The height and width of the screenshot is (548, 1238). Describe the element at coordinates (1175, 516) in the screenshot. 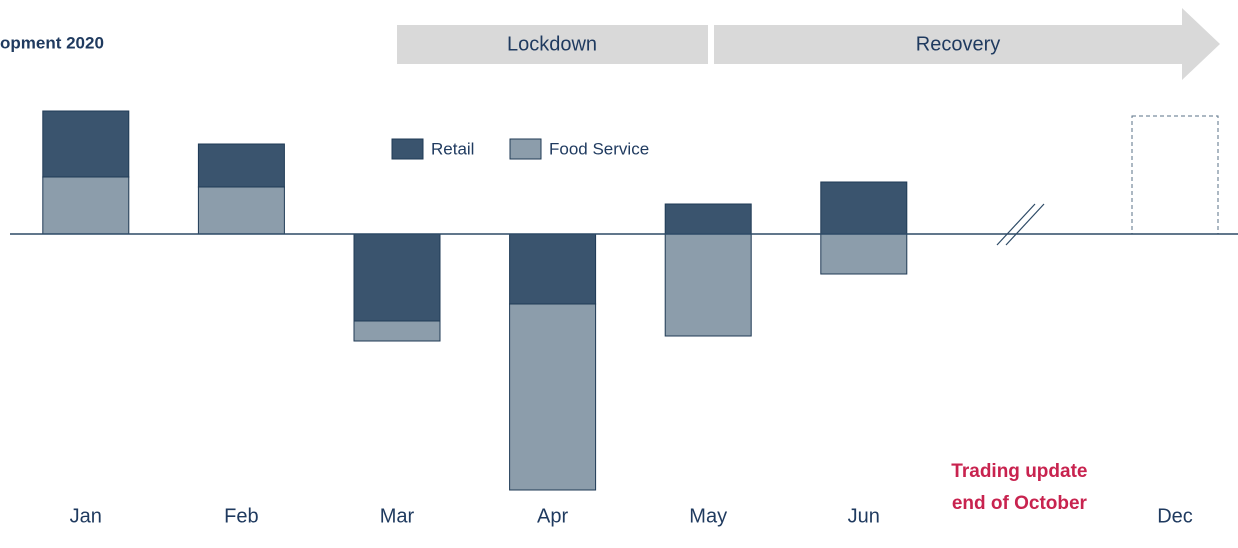

I see `x-tick-label: Dec` at that location.